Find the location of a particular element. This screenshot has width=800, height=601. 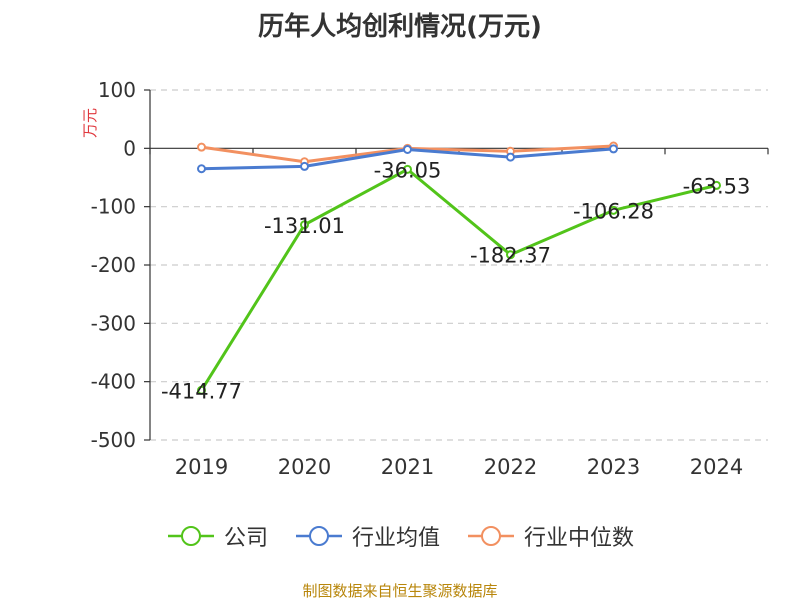

y-tick-label: -100 is located at coordinates (113, 207).